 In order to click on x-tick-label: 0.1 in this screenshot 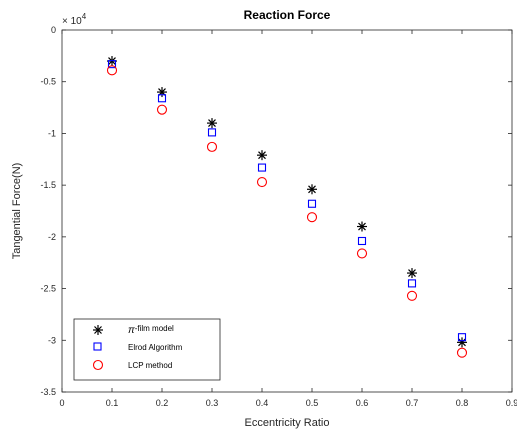, I will do `click(112, 403)`.